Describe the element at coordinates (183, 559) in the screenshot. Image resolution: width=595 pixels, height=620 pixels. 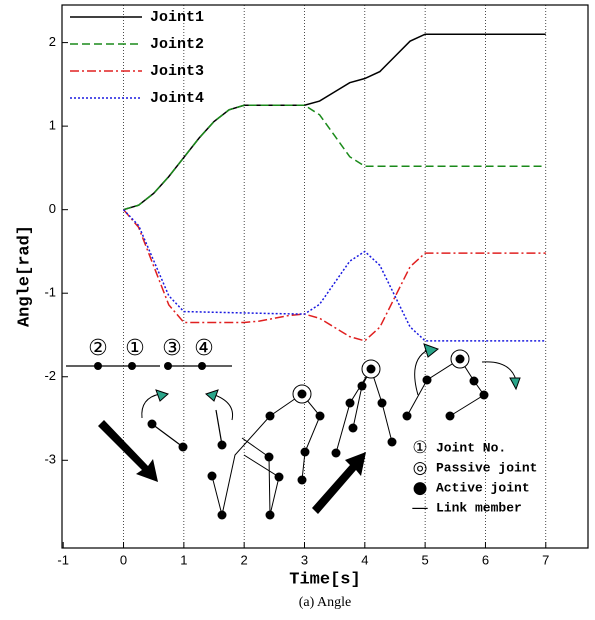
I see `x-tick-label: 1` at that location.